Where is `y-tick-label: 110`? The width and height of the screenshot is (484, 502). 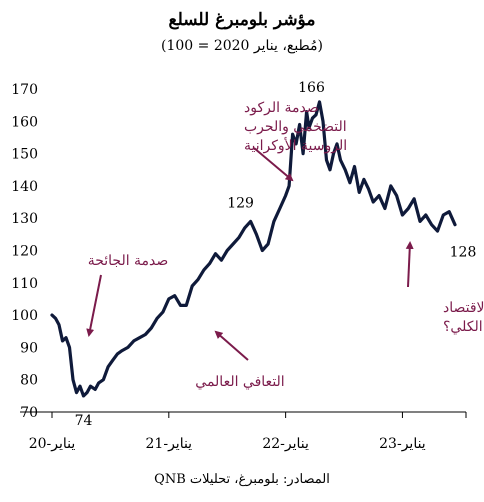 y-tick-label: 110 is located at coordinates (24, 284).